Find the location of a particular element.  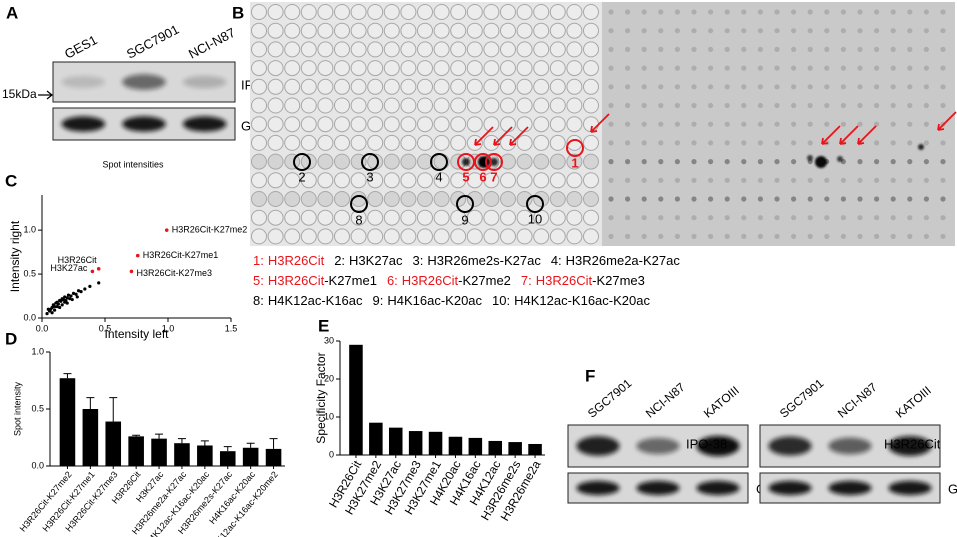

y-tick-label: 30 is located at coordinates (329, 340).